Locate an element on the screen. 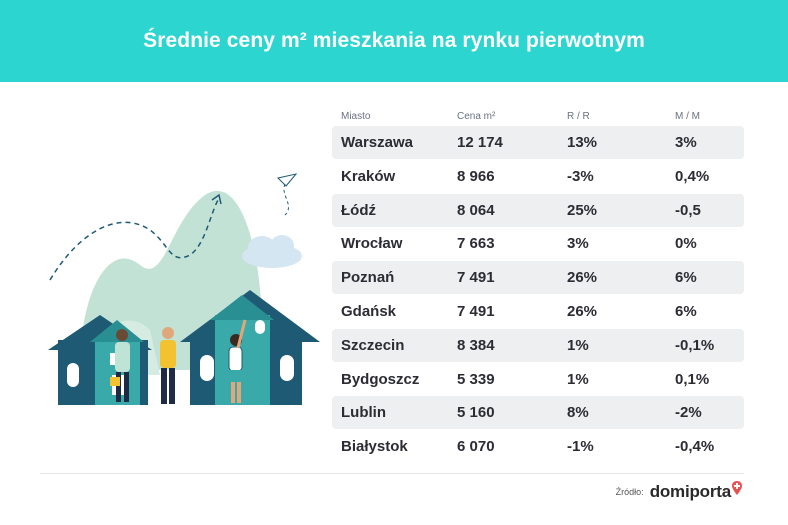 This screenshot has width=788, height=525. cell-mom: 0,4% is located at coordinates (692, 176).